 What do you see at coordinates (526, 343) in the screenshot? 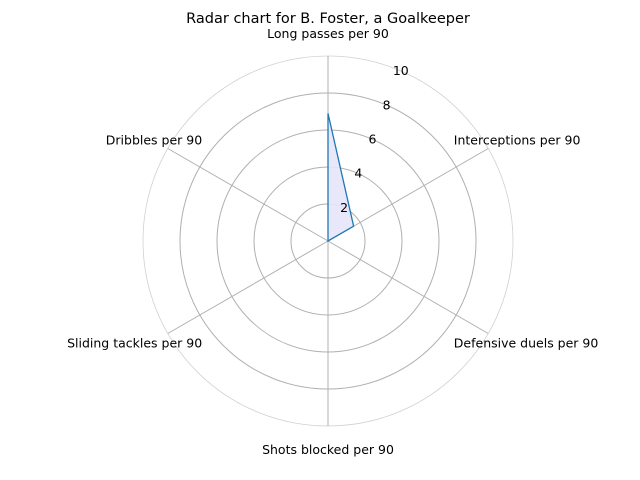
I see `category-label: Defensive duels per 90` at bounding box center [526, 343].